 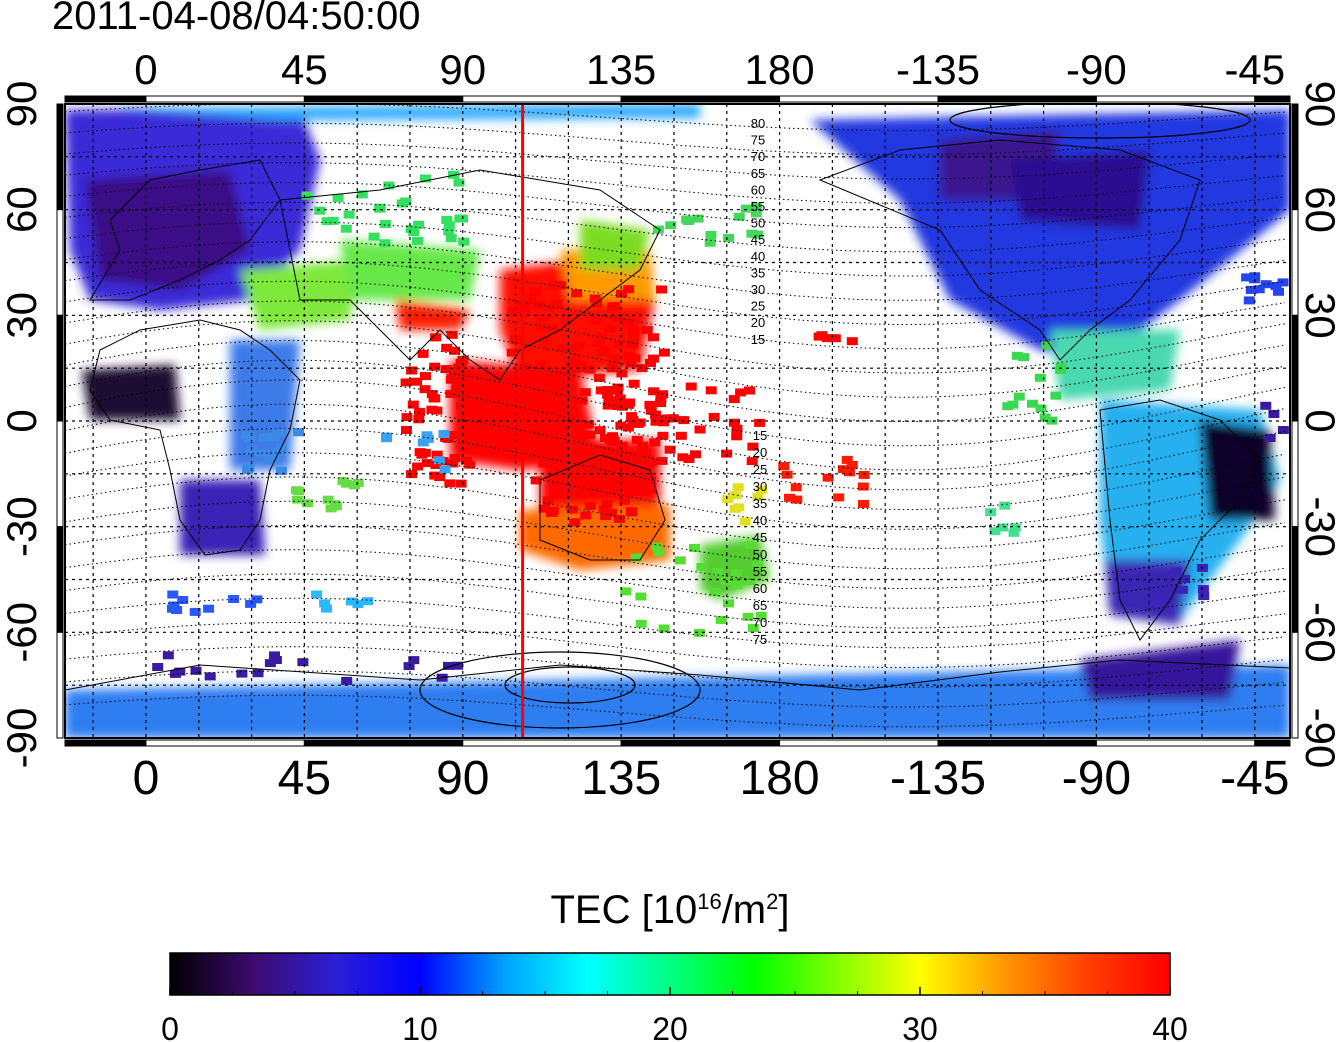 What do you see at coordinates (784, 910) in the screenshot?
I see `colorbar-title-suffix: ]` at bounding box center [784, 910].